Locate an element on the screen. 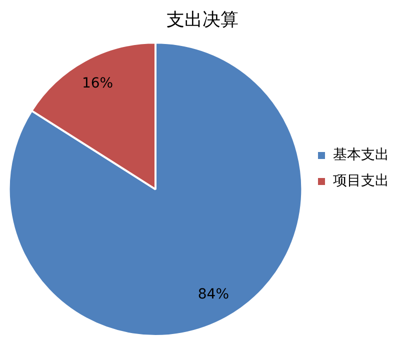  legend-label: 项目支出 is located at coordinates (361, 181).